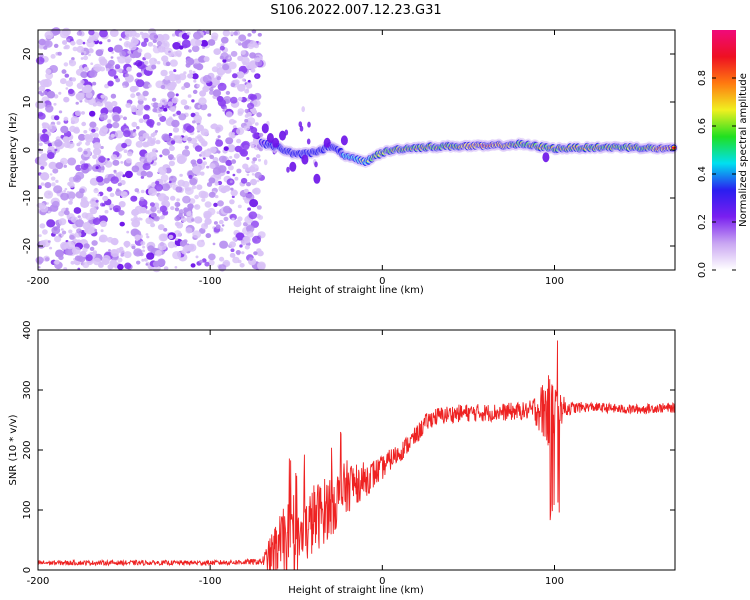 The width and height of the screenshot is (750, 600). What do you see at coordinates (27, 150) in the screenshot?
I see `spectrogram-y-tick-label: 0` at bounding box center [27, 150].